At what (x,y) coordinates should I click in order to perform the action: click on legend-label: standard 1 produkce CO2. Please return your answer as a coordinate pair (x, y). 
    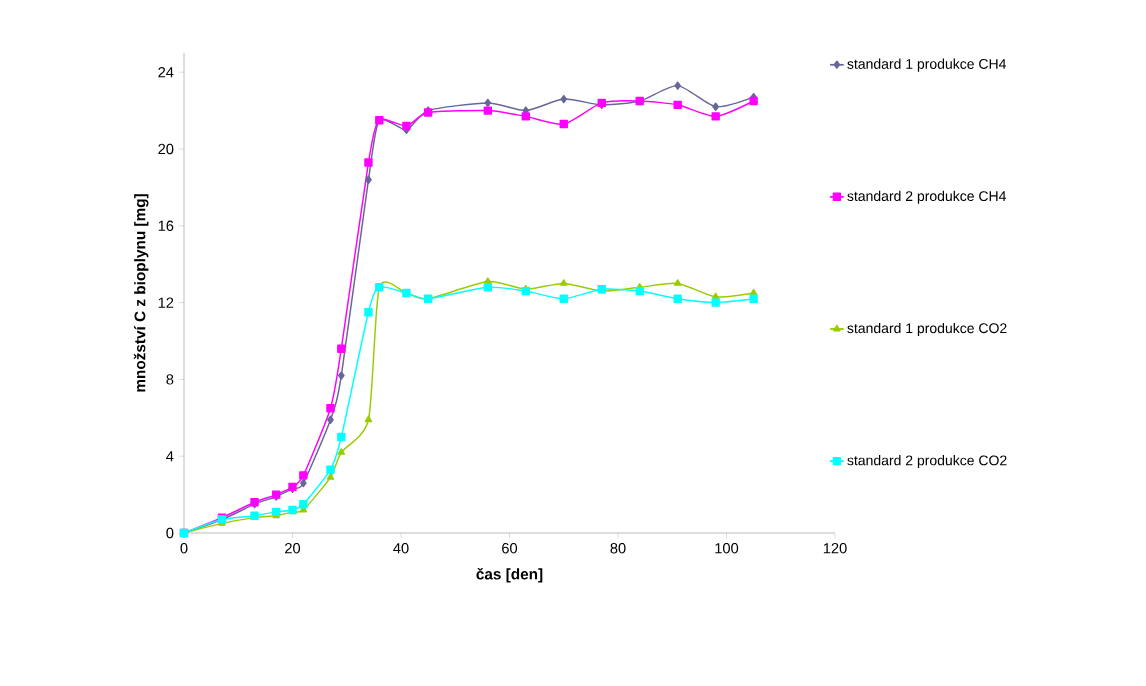
    Looking at the image, I should click on (927, 329).